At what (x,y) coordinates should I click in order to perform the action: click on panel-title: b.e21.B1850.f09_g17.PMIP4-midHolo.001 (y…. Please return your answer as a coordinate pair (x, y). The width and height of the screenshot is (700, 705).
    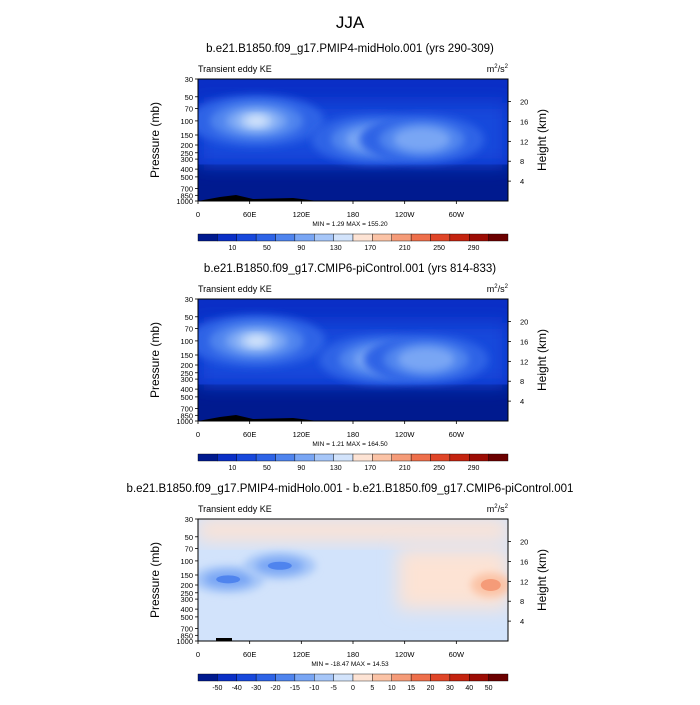
    Looking at the image, I should click on (350, 49).